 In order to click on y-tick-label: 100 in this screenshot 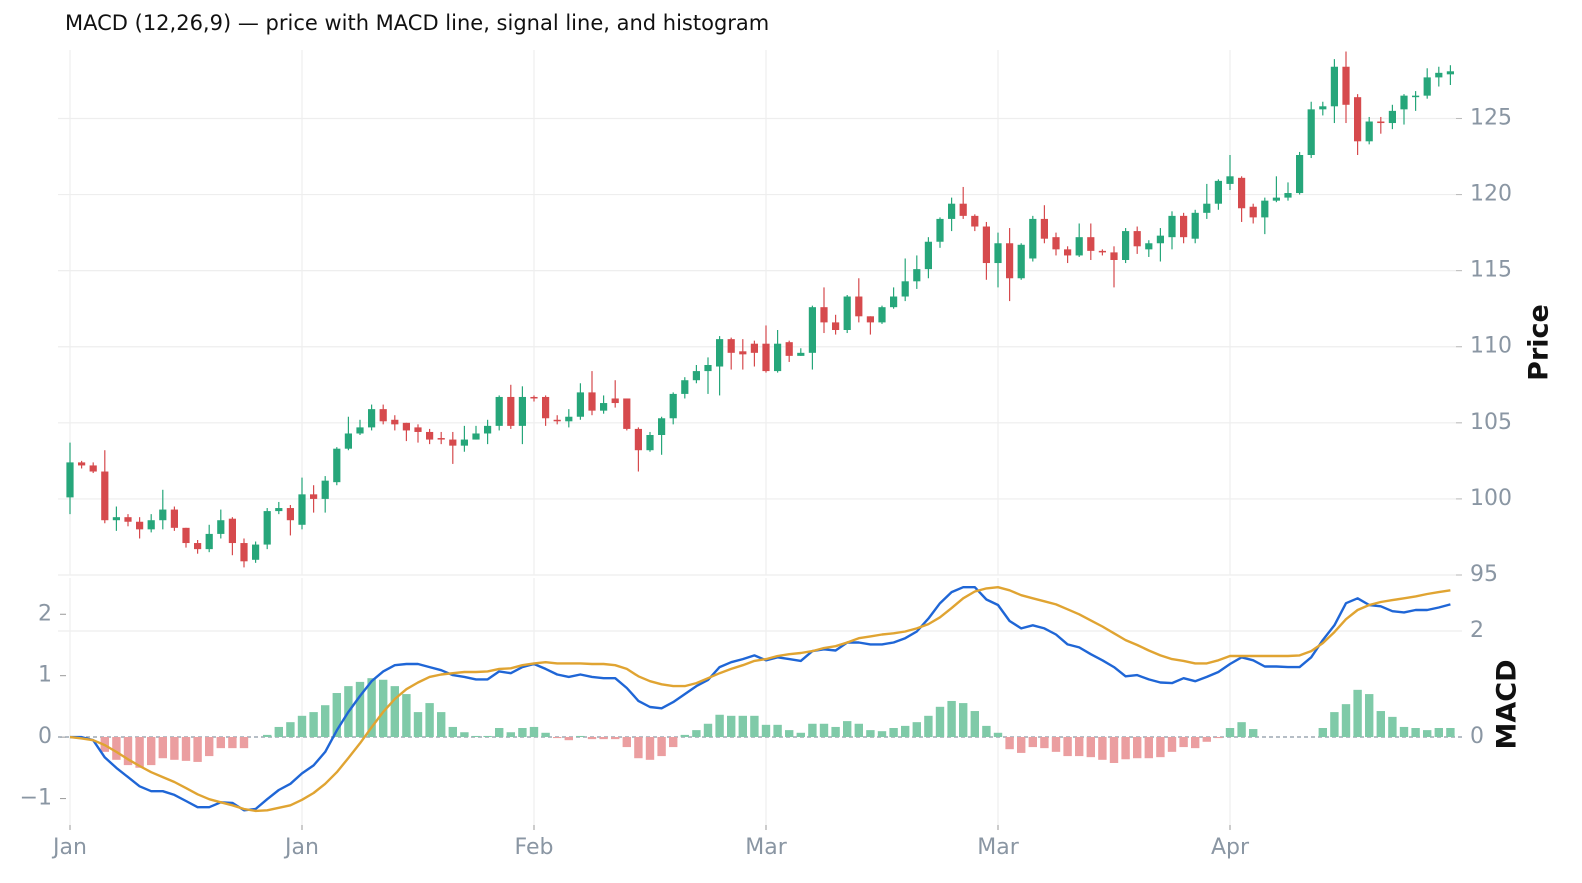, I will do `click(1491, 498)`.